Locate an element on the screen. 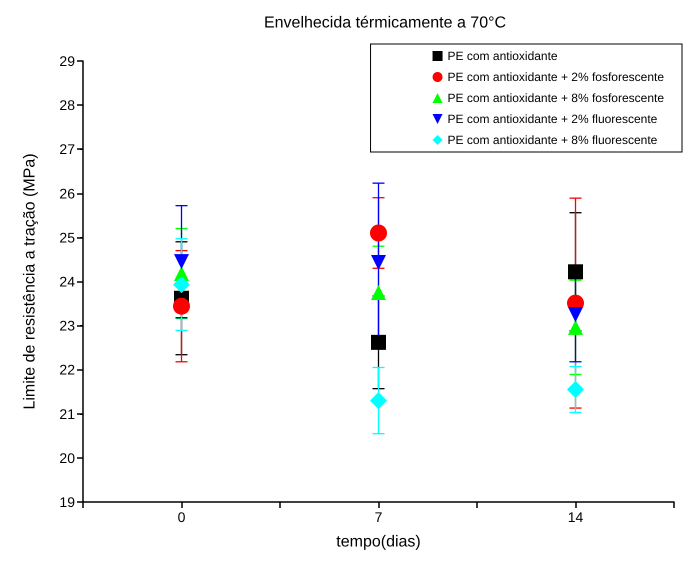 Image resolution: width=692 pixels, height=567 pixels. legend-label: PE com antioxidante + 2% fosforescente is located at coordinates (556, 77).